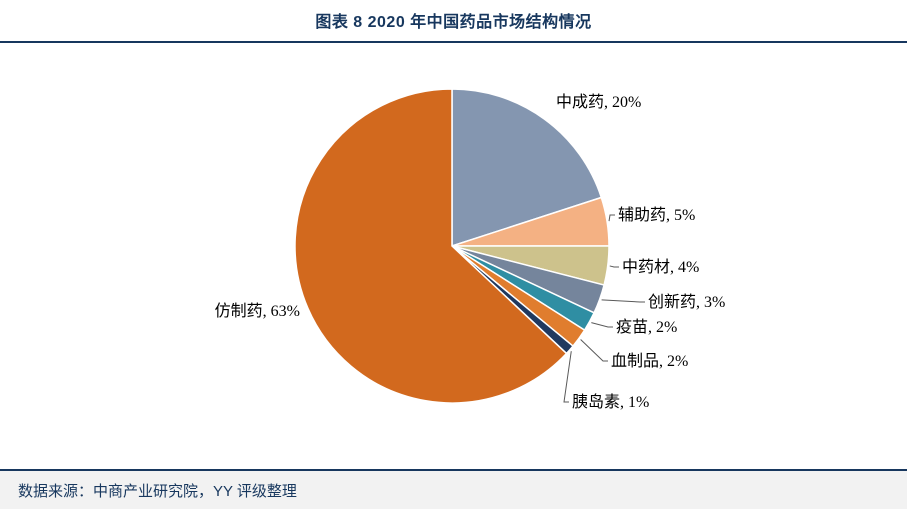  I want to click on slice-label-7: 仿制药, 63%, so click(257, 311).